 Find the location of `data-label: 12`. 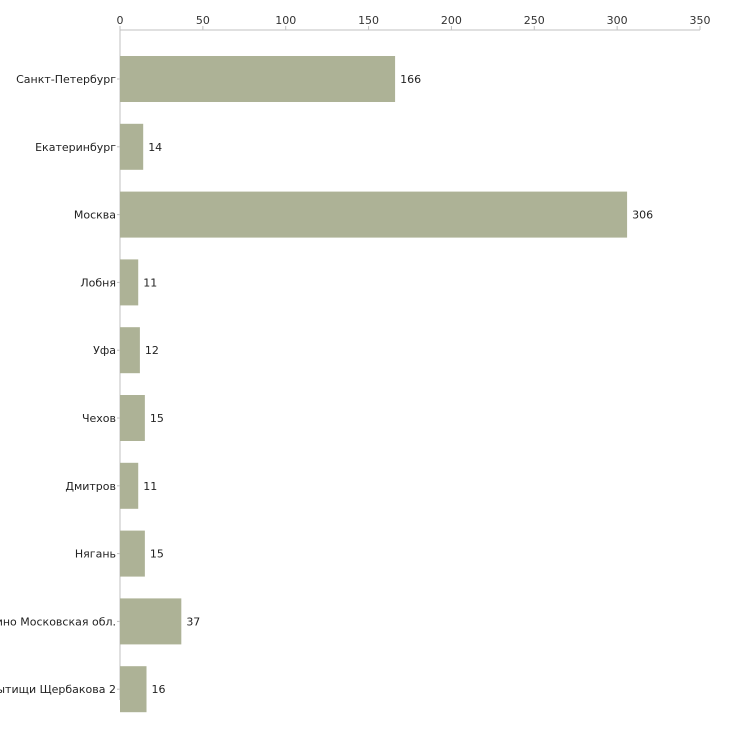

data-label: 12 is located at coordinates (152, 350).